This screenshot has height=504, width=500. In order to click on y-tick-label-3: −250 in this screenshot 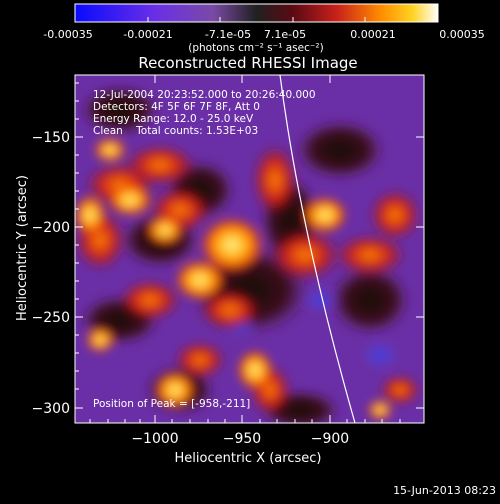, I will do `click(51, 318)`.